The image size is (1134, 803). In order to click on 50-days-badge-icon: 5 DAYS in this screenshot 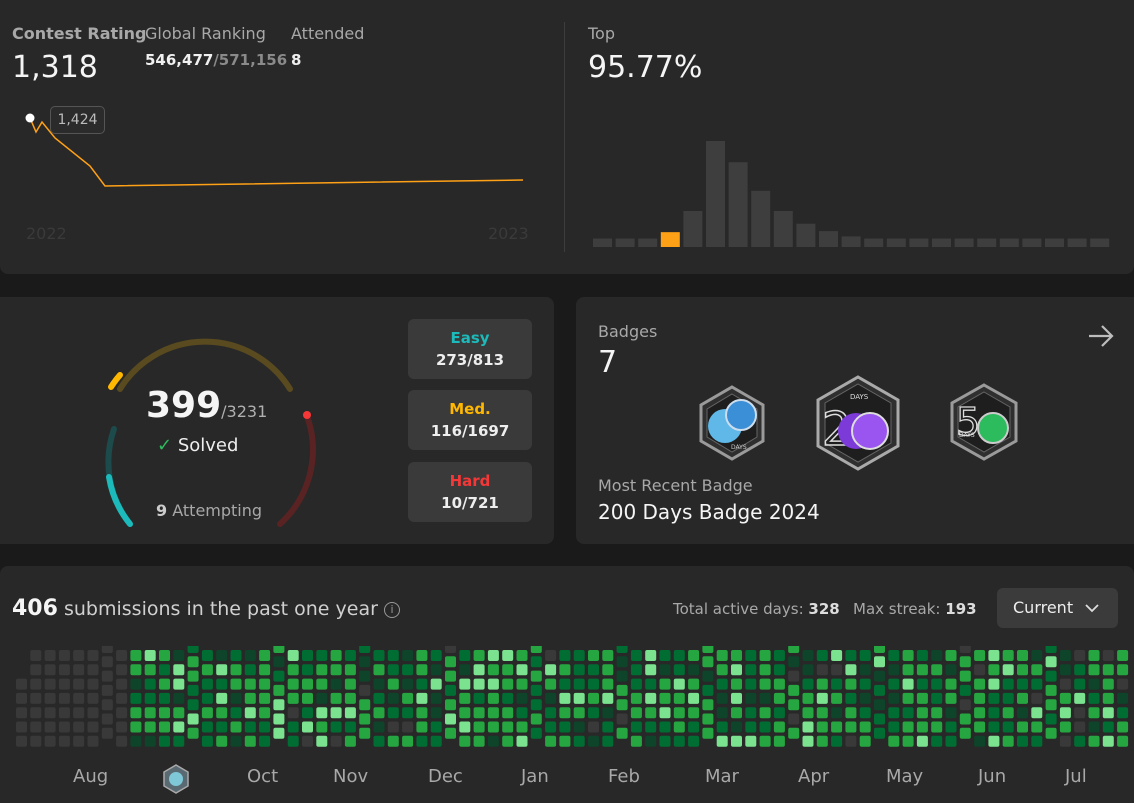, I will do `click(984, 423)`.